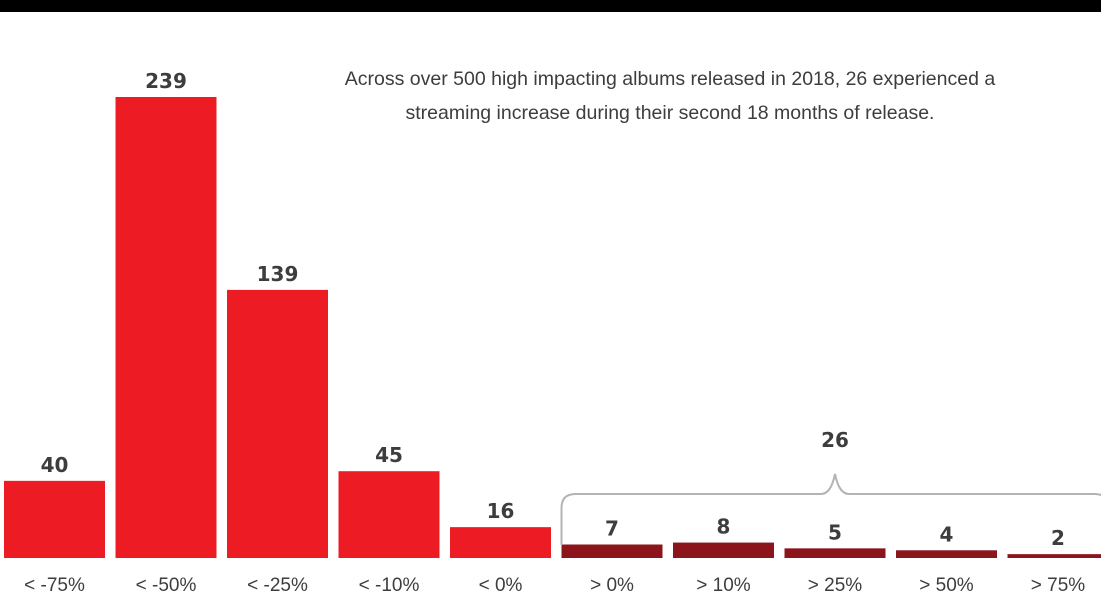 The height and width of the screenshot is (606, 1101). I want to click on data-label-lt-10pct: 45, so click(389, 455).